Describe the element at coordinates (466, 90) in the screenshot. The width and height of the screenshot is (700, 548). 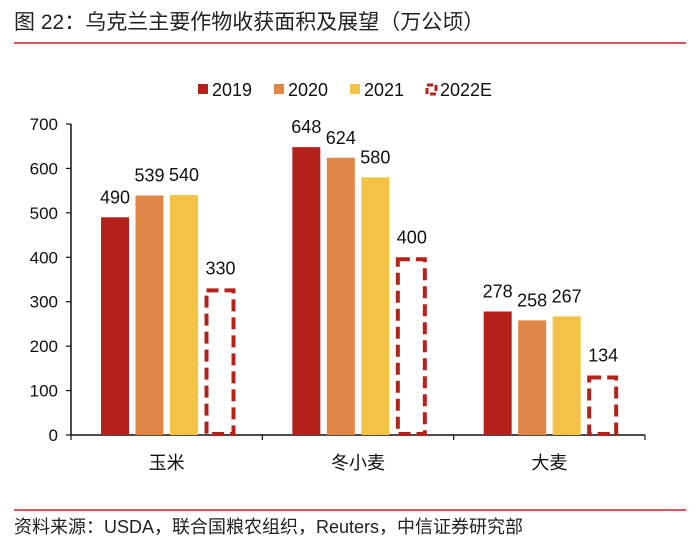
I see `legend-label-2022E: 2022E` at that location.